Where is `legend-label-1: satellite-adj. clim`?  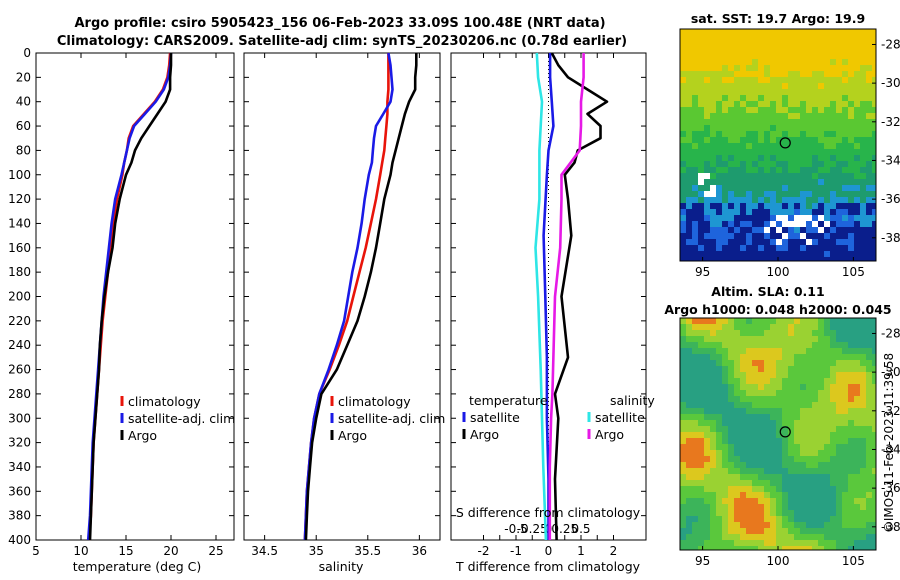 legend-label-1: satellite-adj. clim is located at coordinates (391, 418).